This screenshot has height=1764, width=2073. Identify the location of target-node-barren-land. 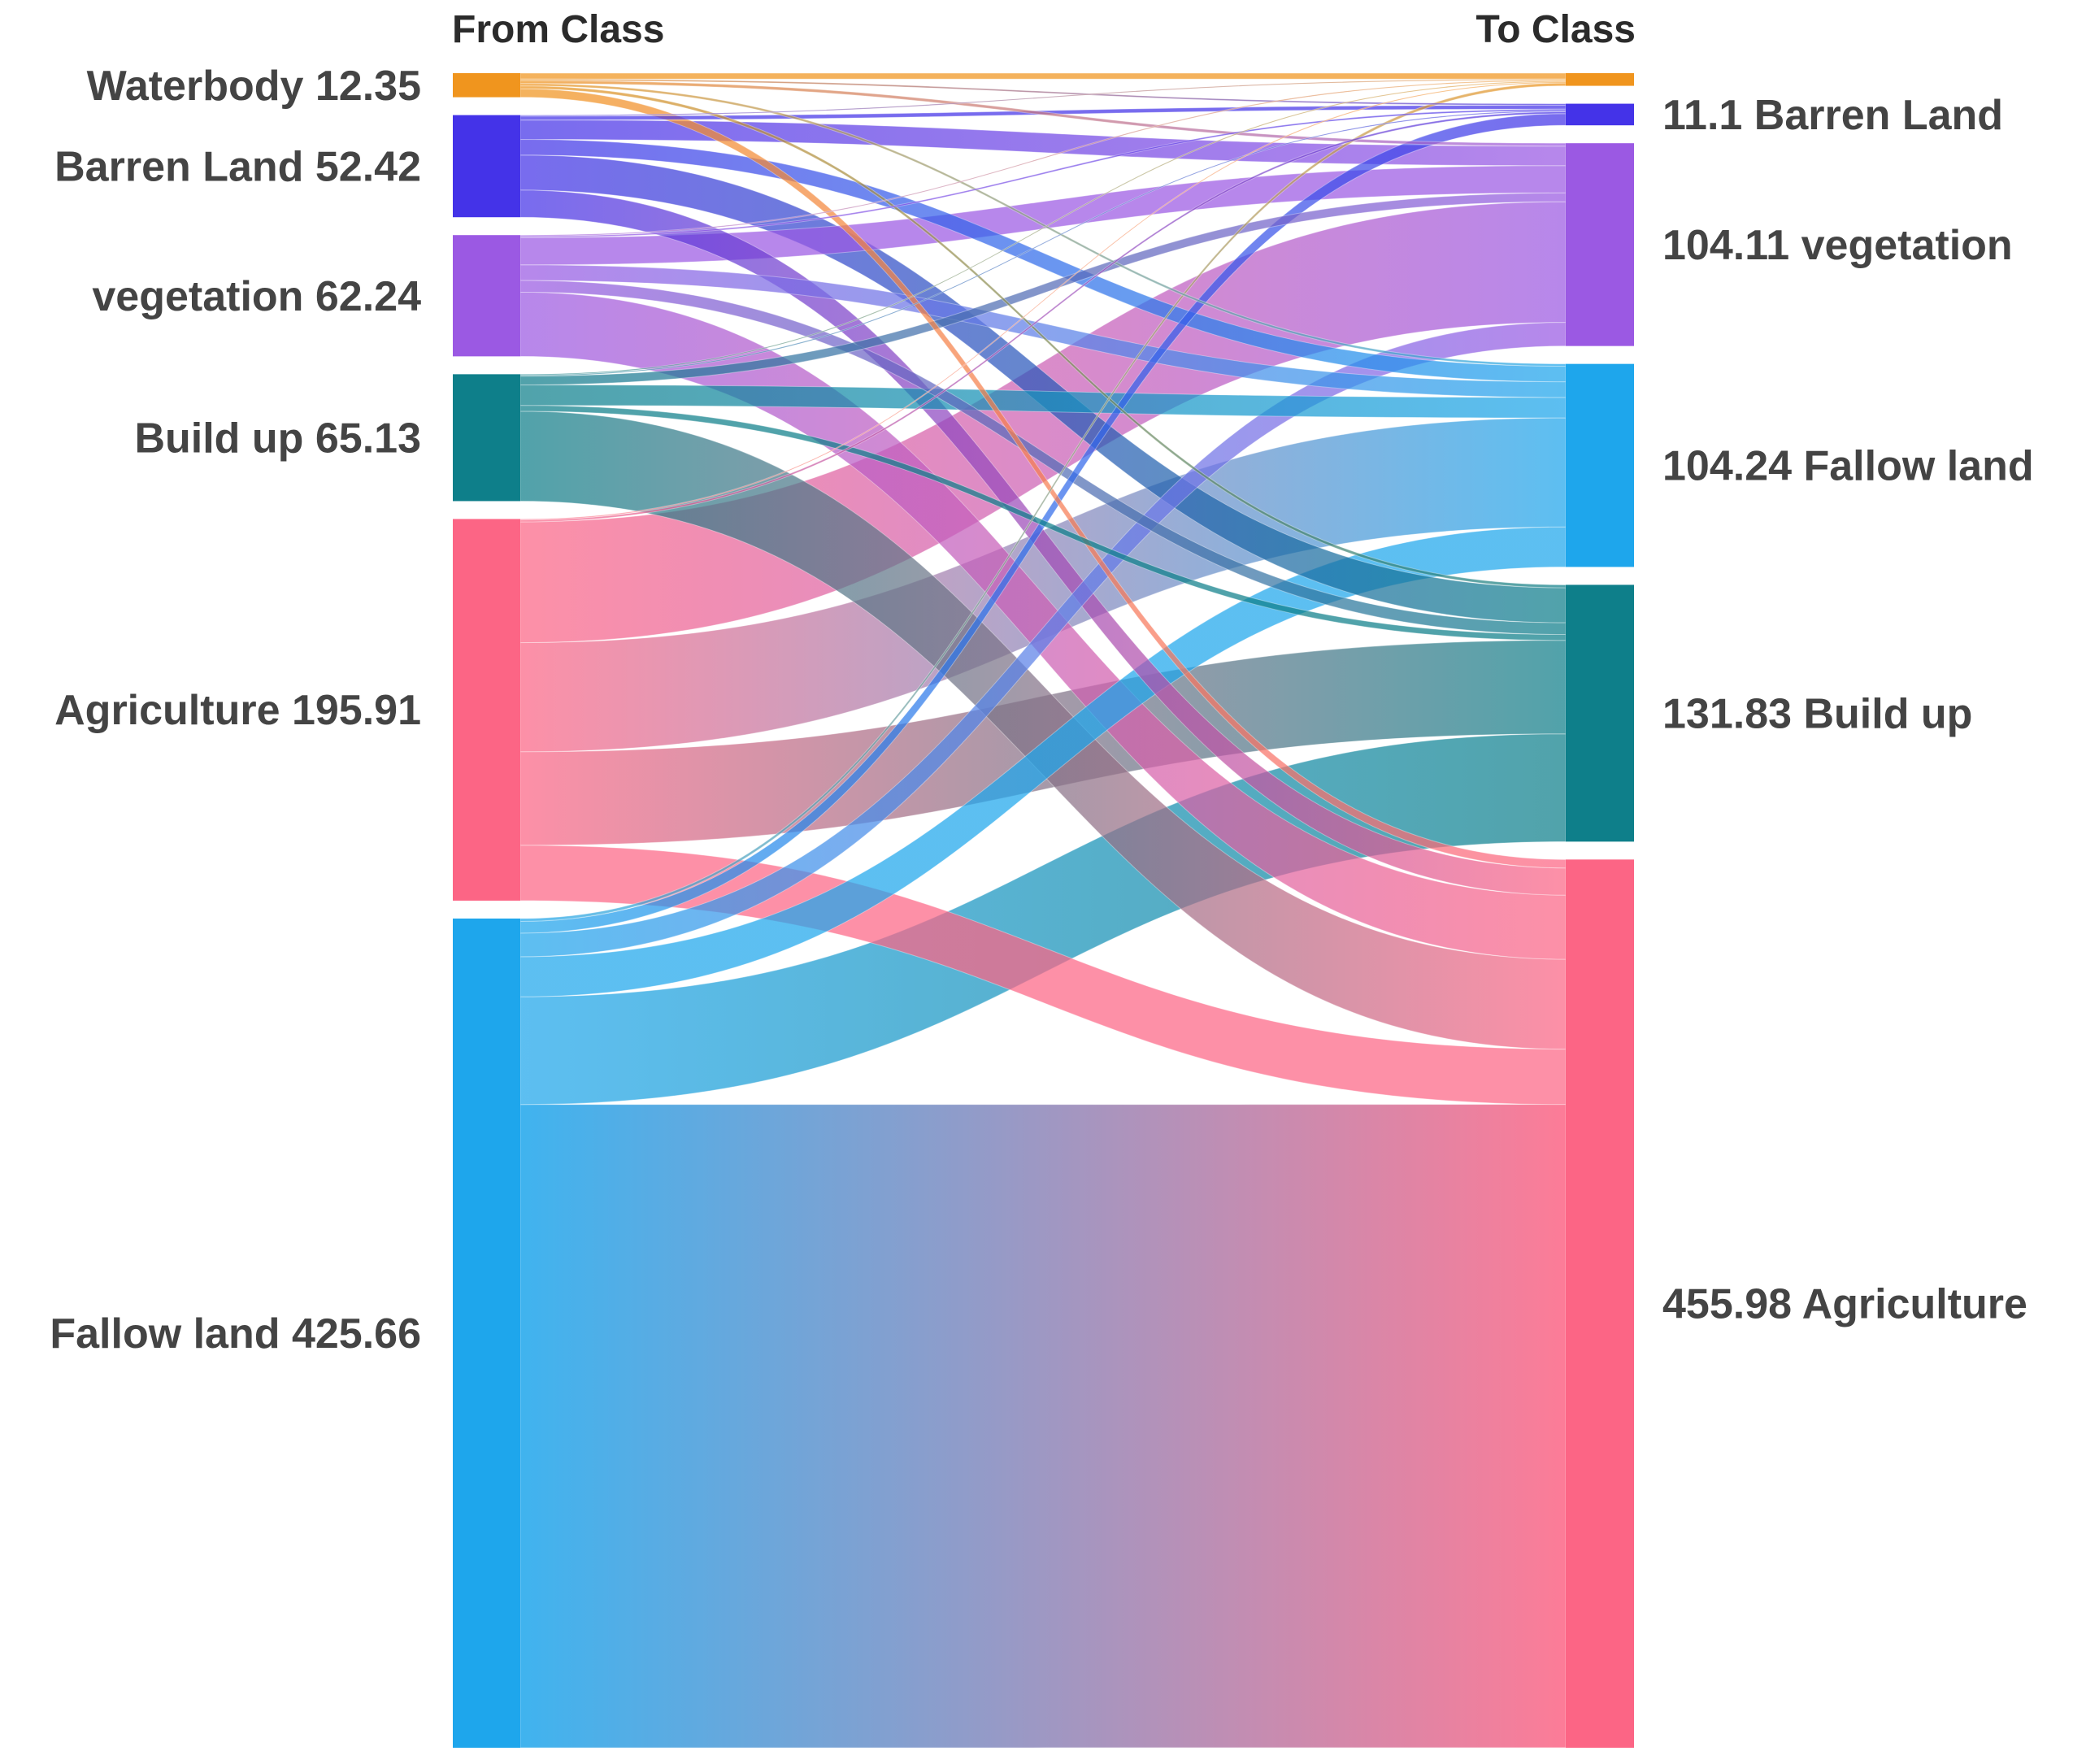
(1600, 114).